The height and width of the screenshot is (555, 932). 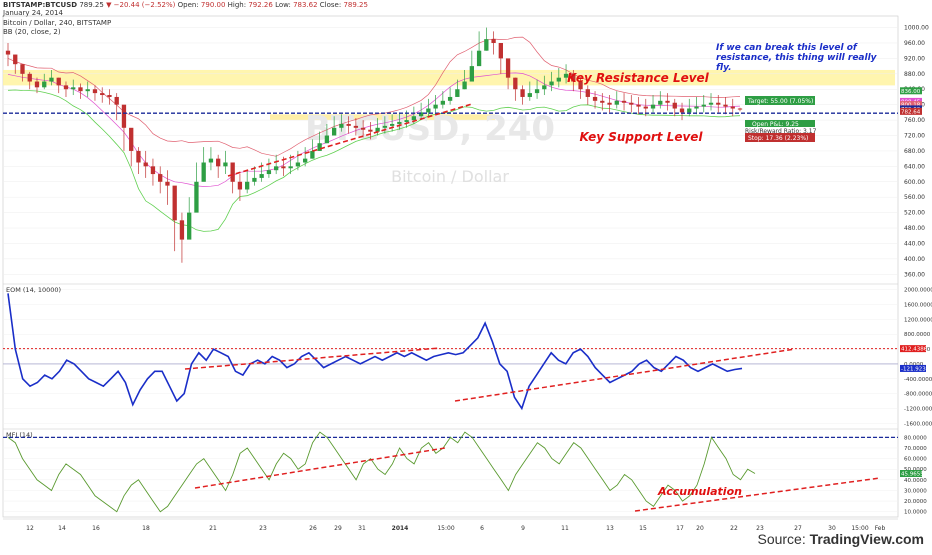 What do you see at coordinates (914, 365) in the screenshot?
I see `y-tick-label: 0.0000` at bounding box center [914, 365].